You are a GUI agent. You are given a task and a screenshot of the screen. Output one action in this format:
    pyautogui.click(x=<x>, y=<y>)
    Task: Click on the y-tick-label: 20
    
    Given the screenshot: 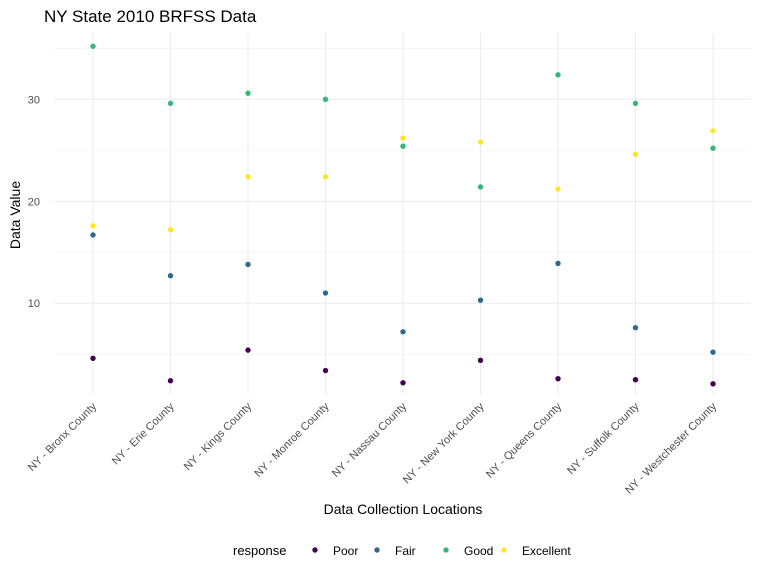 What is the action you would take?
    pyautogui.click(x=34, y=202)
    